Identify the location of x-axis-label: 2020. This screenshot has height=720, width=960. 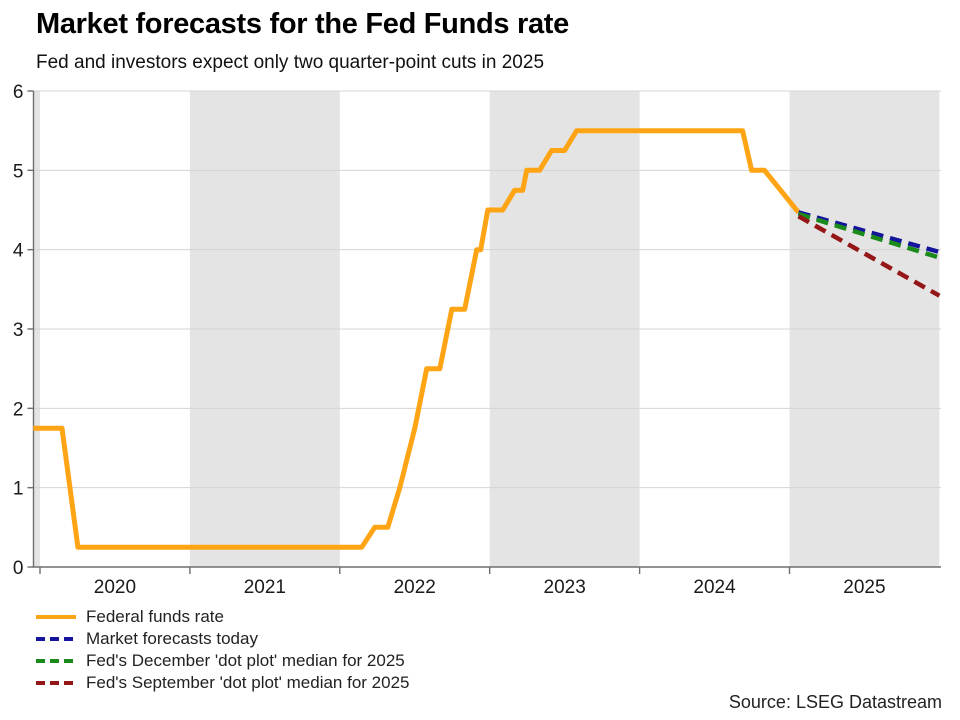
(115, 587).